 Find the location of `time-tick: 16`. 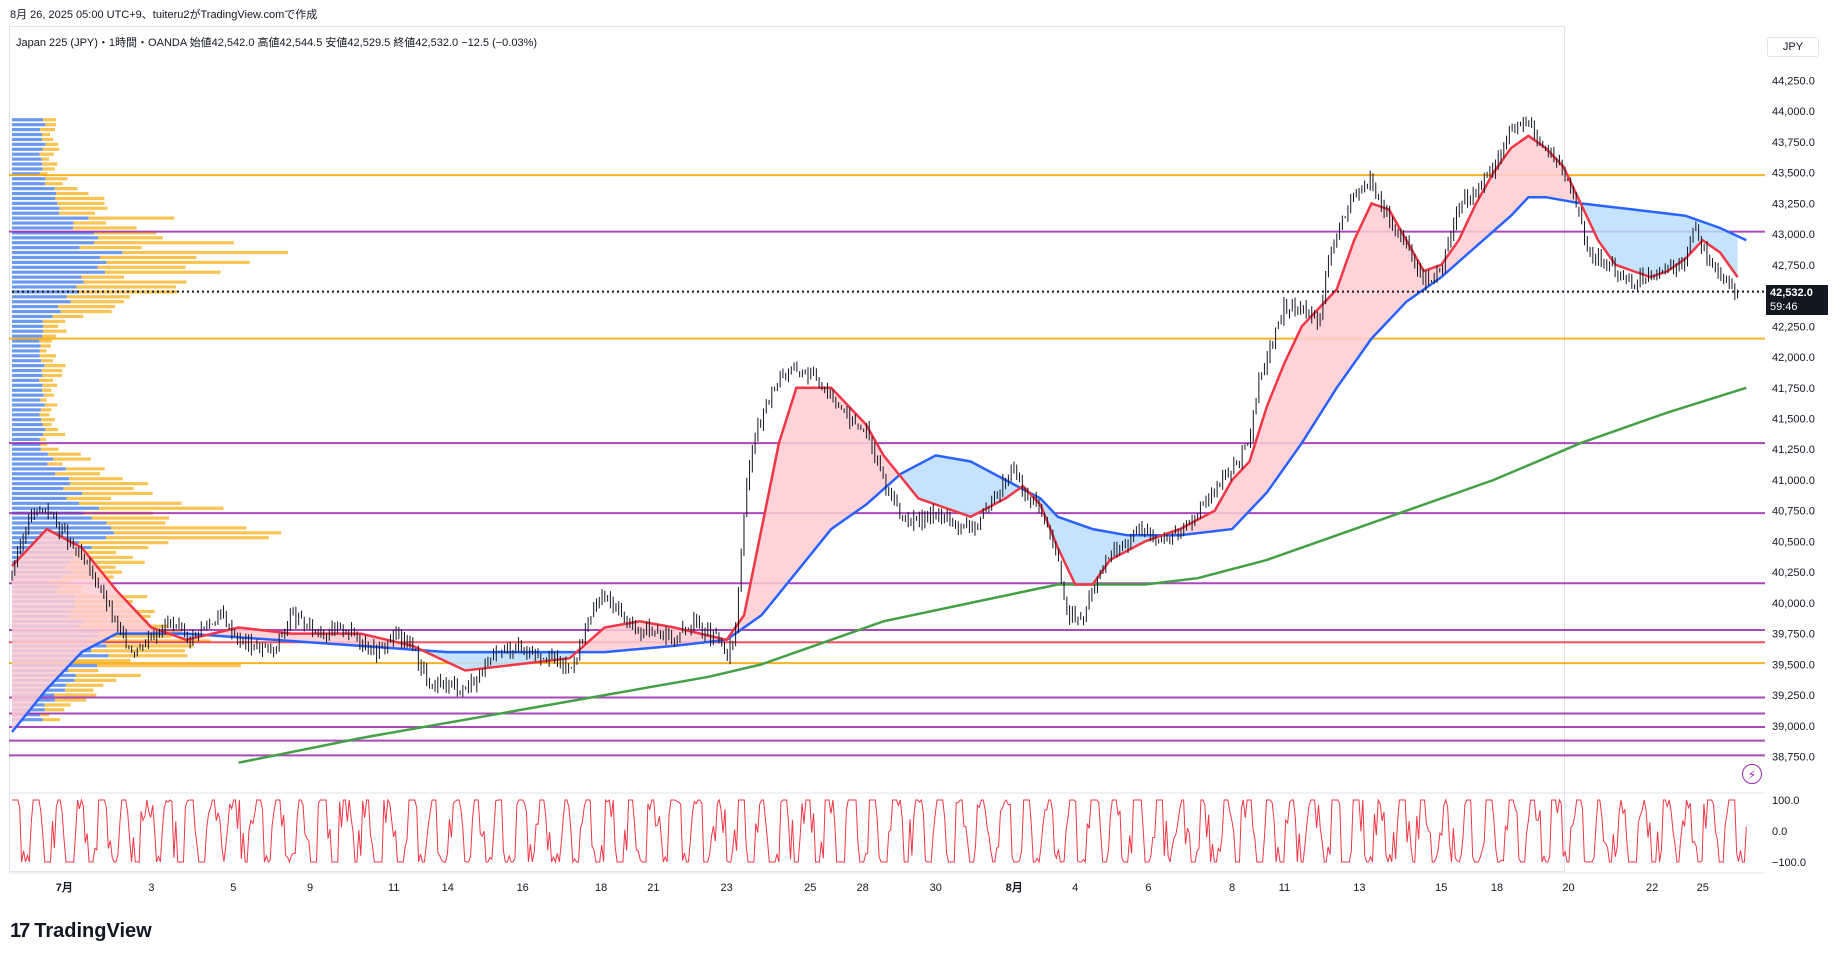

time-tick: 16 is located at coordinates (523, 888).